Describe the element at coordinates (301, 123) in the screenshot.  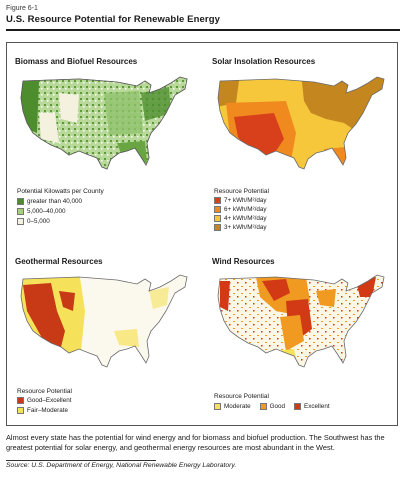
I see `solar-map` at that location.